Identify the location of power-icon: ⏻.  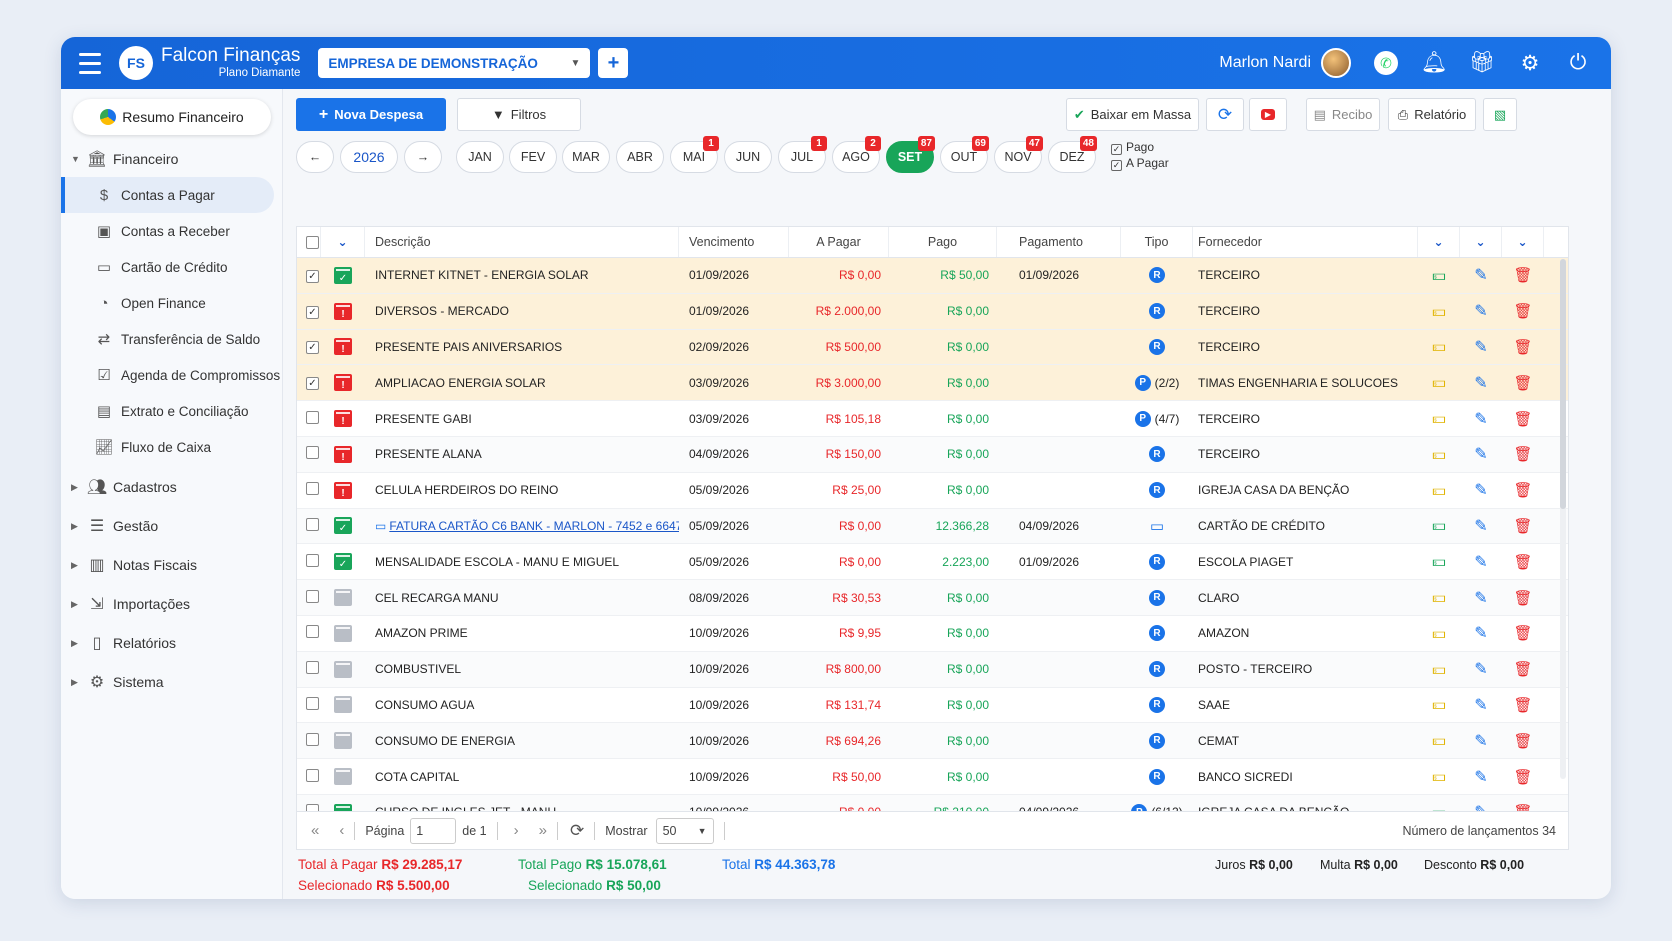
(1578, 62).